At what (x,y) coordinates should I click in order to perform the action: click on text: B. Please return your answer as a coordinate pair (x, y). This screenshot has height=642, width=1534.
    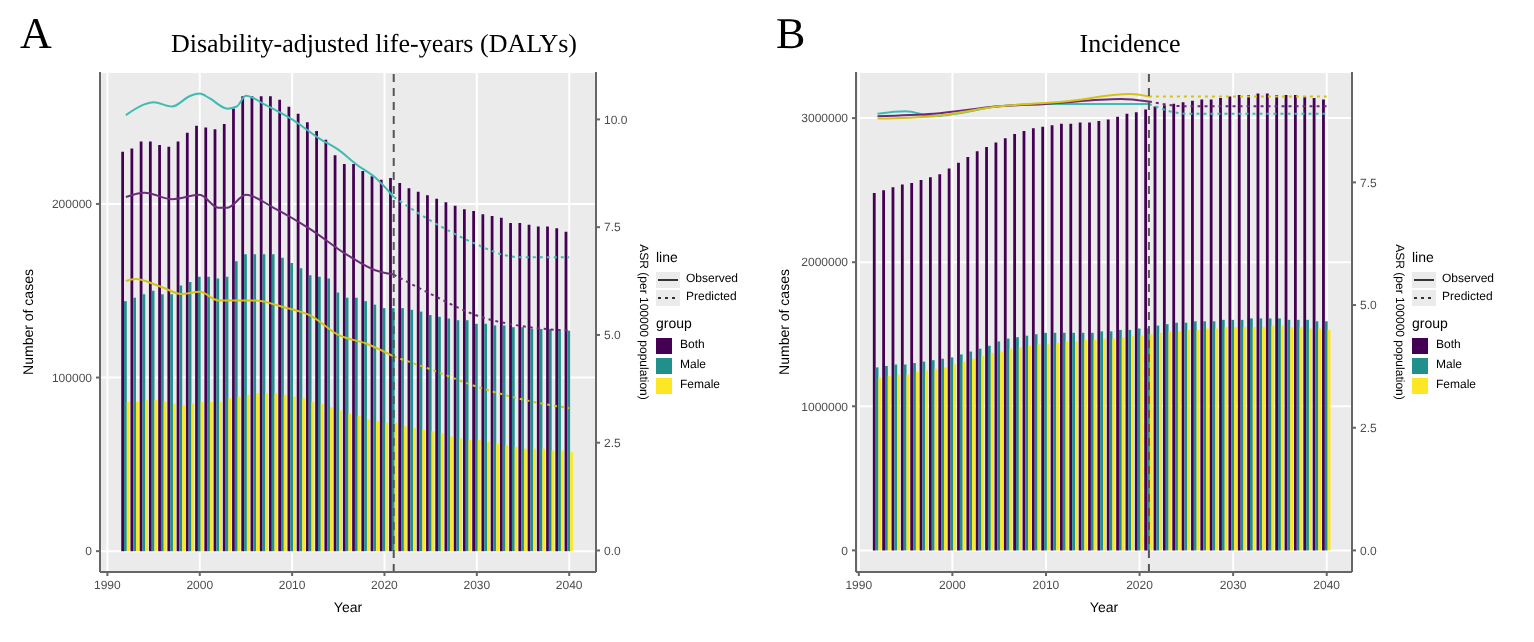
    Looking at the image, I should click on (791, 34).